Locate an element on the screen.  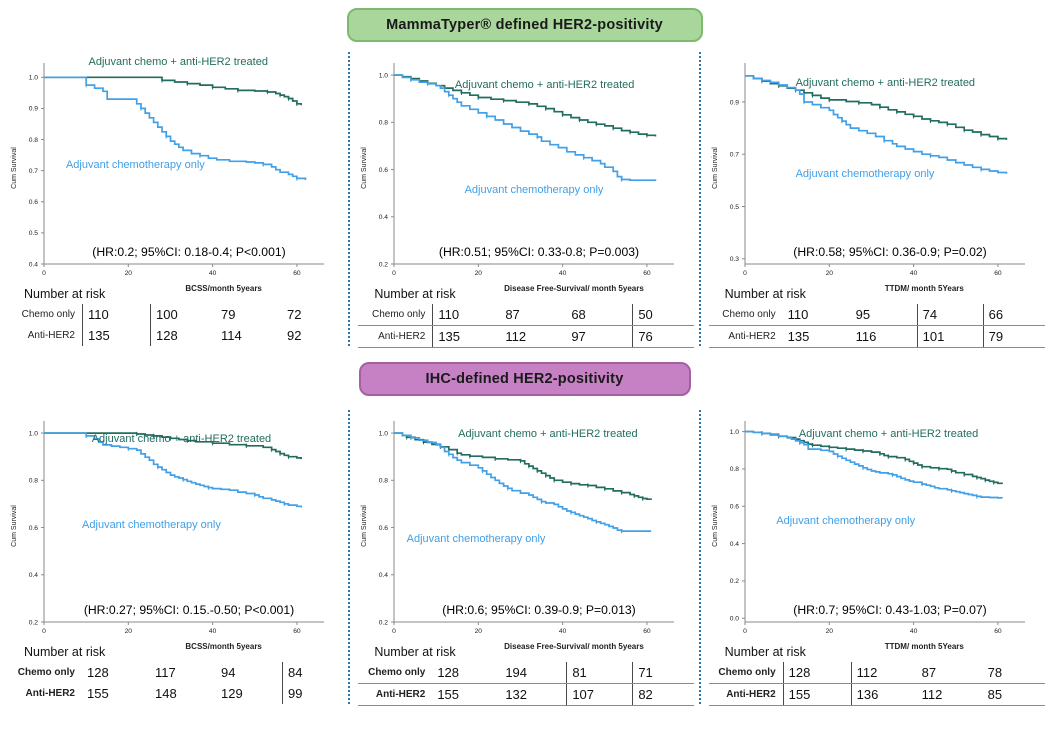
risk-value: 110 is located at coordinates (798, 314).